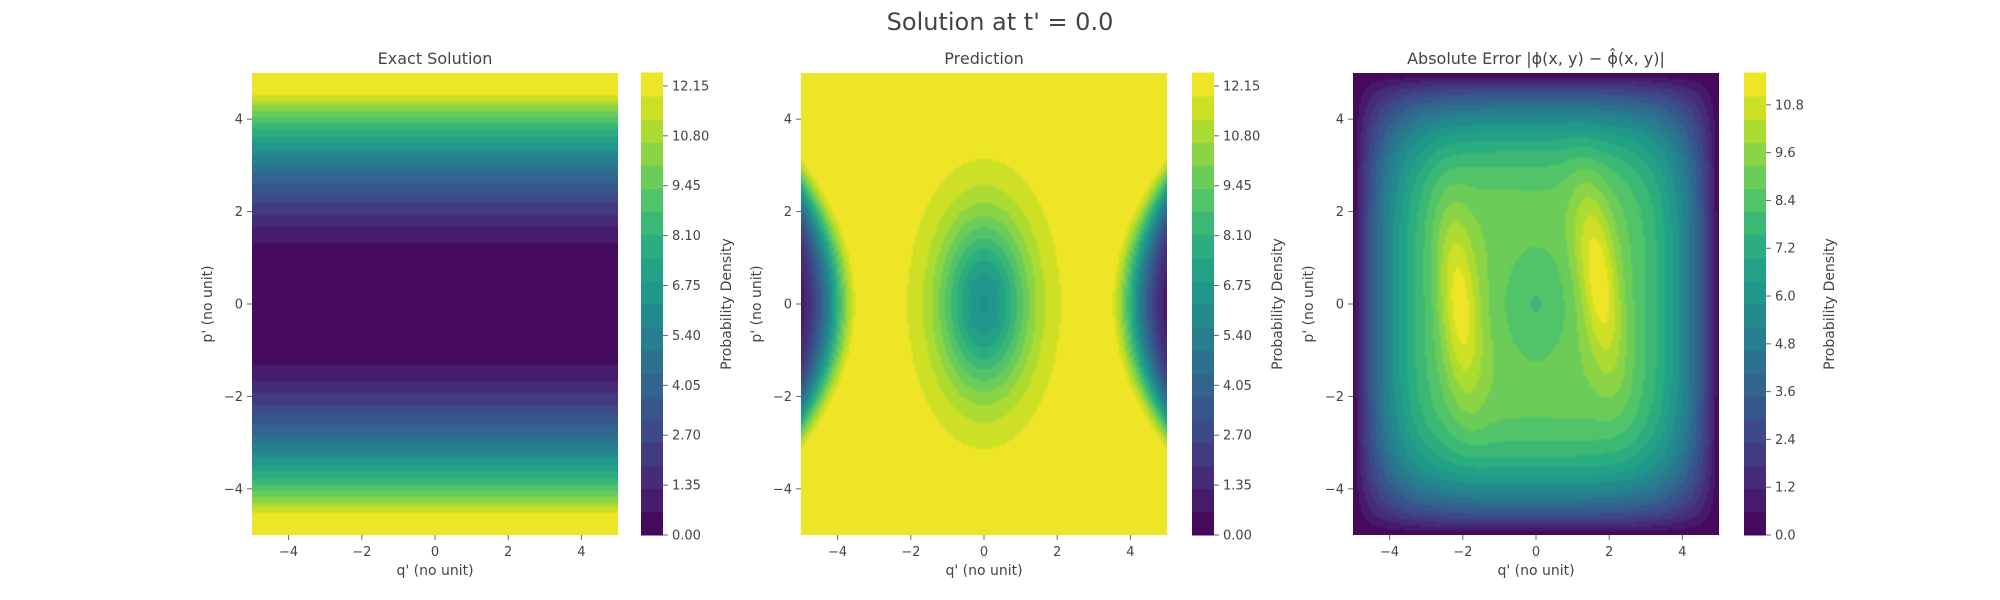 This screenshot has height=600, width=2000. Describe the element at coordinates (1785, 440) in the screenshot. I see `colorbar-tick-label: 2.4` at that location.